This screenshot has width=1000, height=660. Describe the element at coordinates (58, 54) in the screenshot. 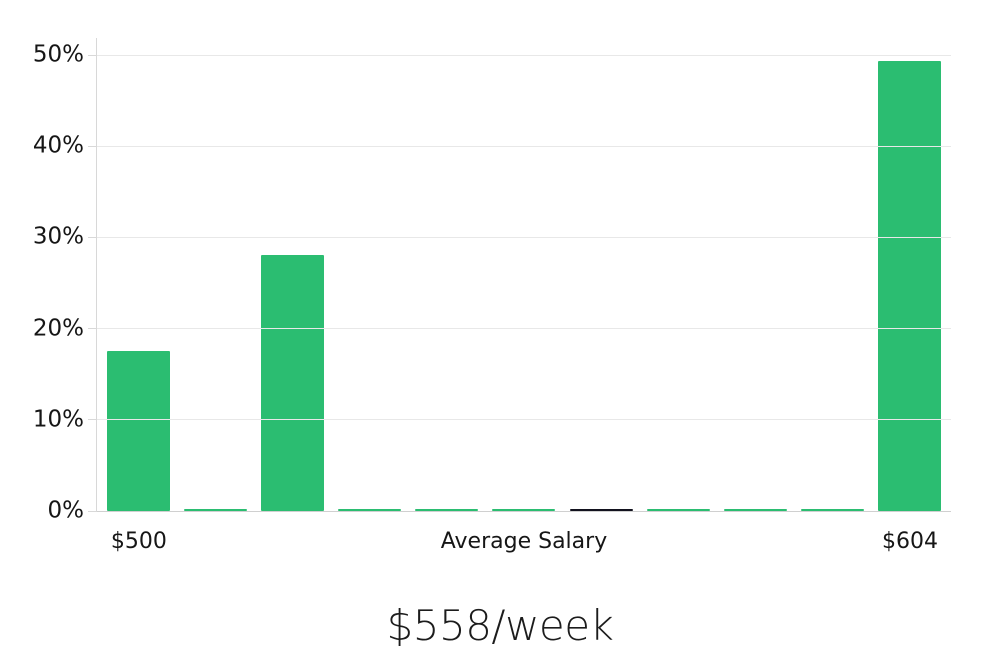

I see `y-tick-label: 50%` at that location.